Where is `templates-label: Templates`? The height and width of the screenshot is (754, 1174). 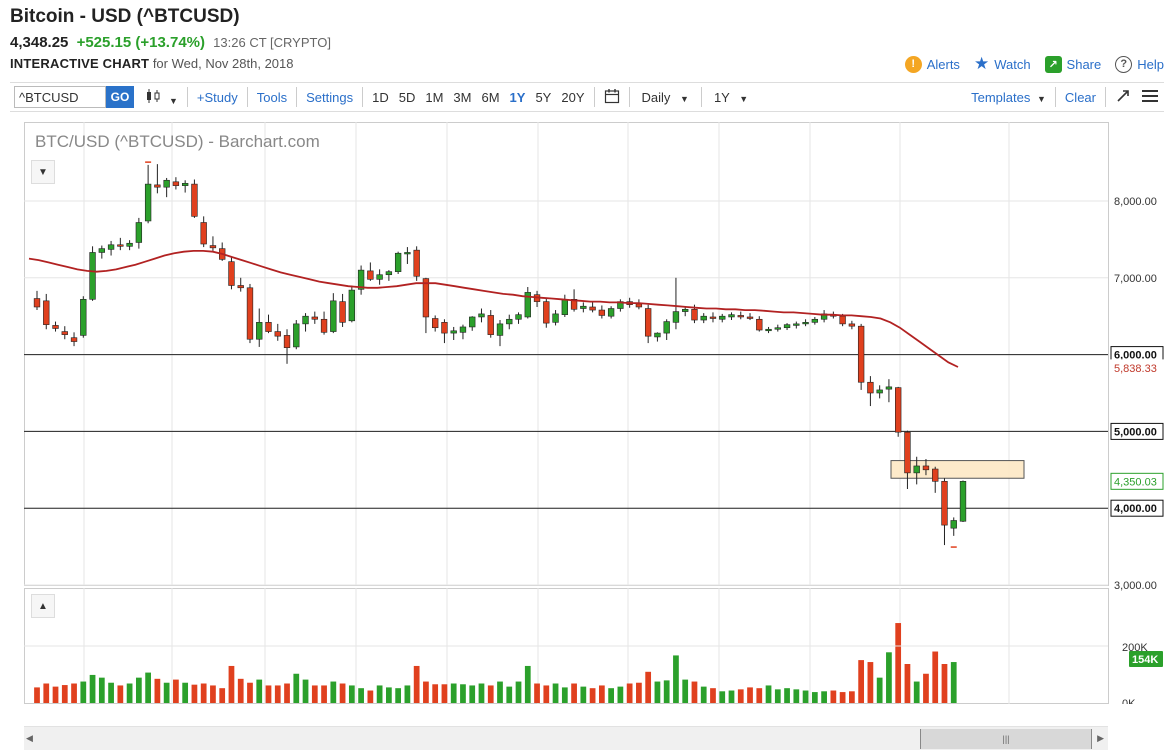
templates-label: Templates is located at coordinates (1001, 97).